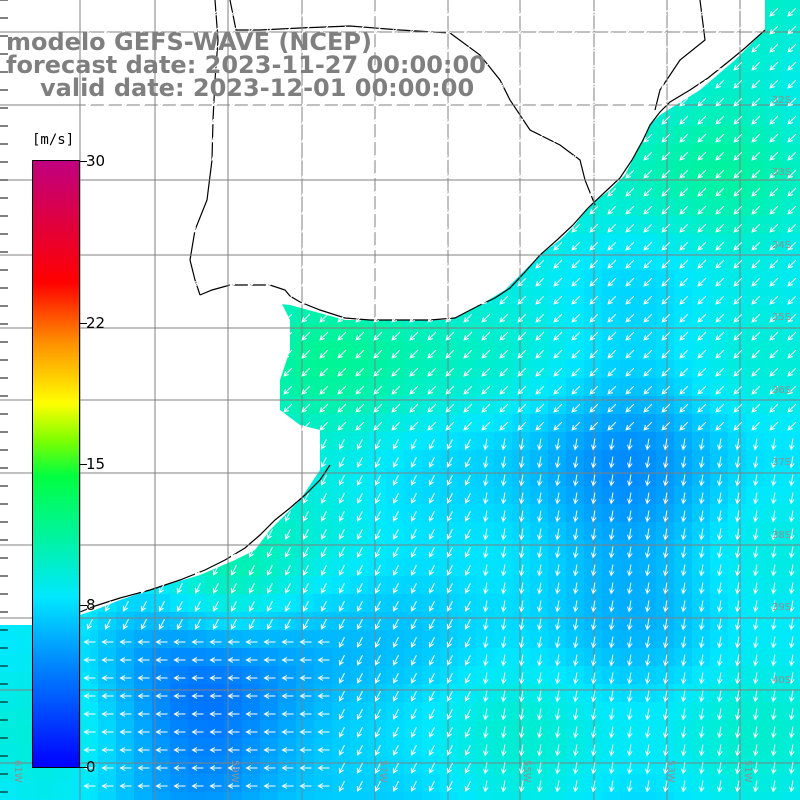 The width and height of the screenshot is (800, 800). Describe the element at coordinates (257, 88) in the screenshot. I see `map-title-valid-date: valid date: 2023-12-01 00:00:00` at that location.